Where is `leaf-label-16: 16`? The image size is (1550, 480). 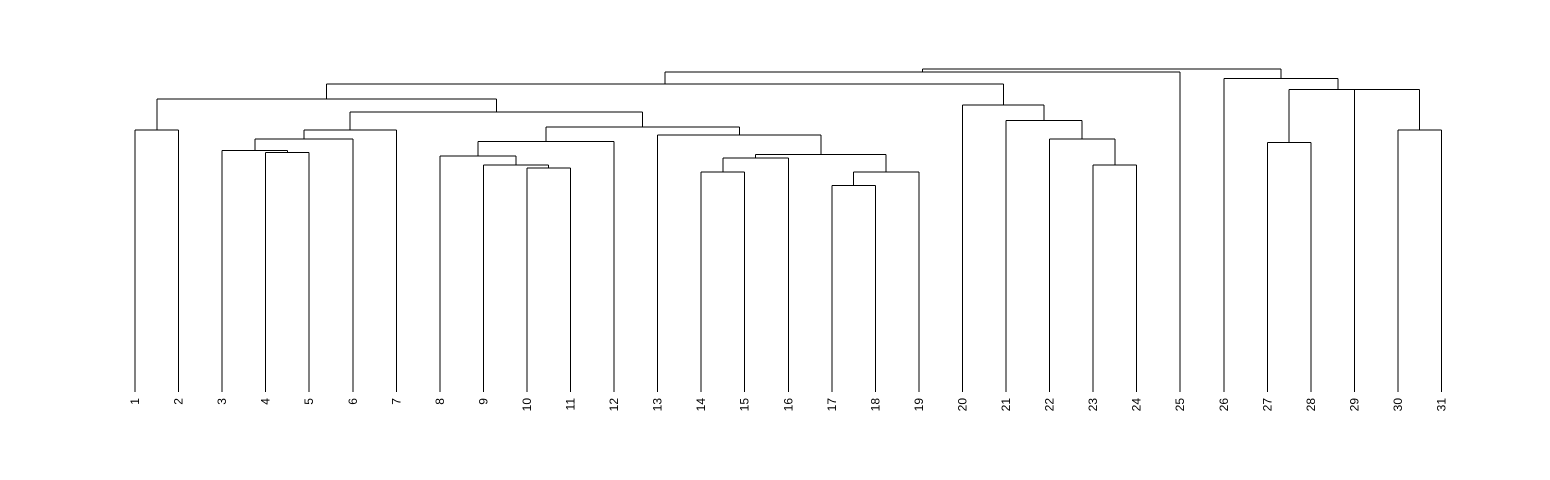
leaf-label-16: 16 is located at coordinates (788, 405).